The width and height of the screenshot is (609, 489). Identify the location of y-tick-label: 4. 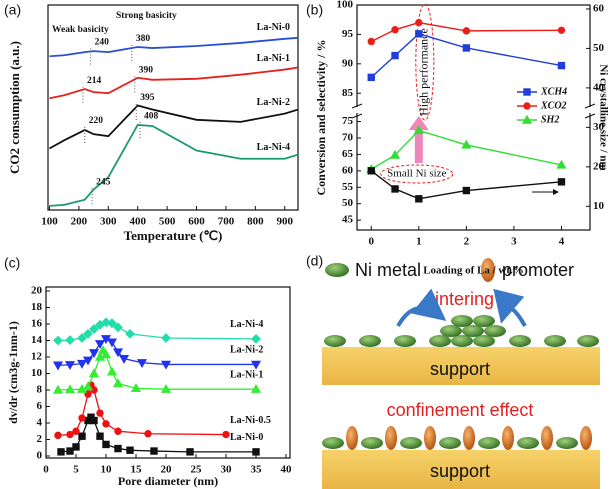
(40, 423).